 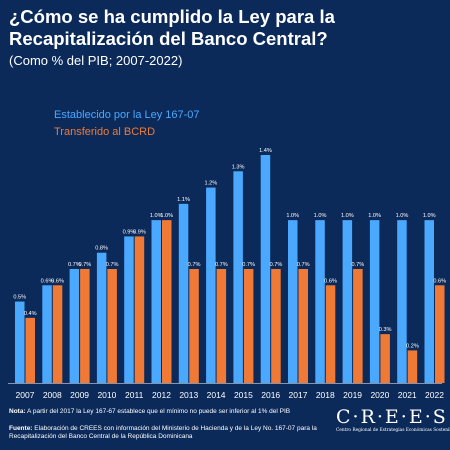 I want to click on data-label-established-2022: 1.0%, so click(x=429, y=216).